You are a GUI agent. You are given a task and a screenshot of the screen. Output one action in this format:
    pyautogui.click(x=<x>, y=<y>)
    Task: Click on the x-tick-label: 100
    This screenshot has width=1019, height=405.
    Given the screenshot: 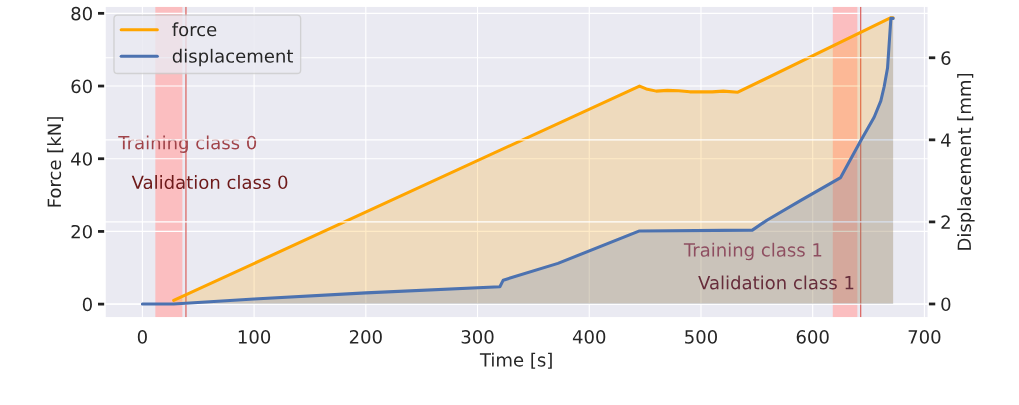 What is the action you would take?
    pyautogui.click(x=254, y=337)
    